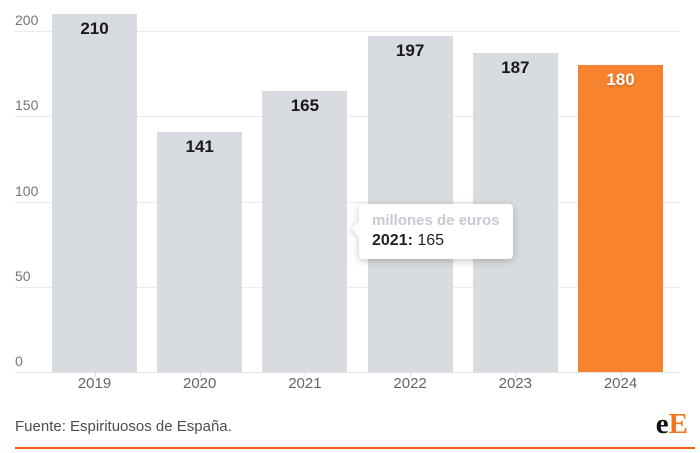 The height and width of the screenshot is (453, 700). Describe the element at coordinates (392, 240) in the screenshot. I see `tooltip-category: 2021:` at that location.